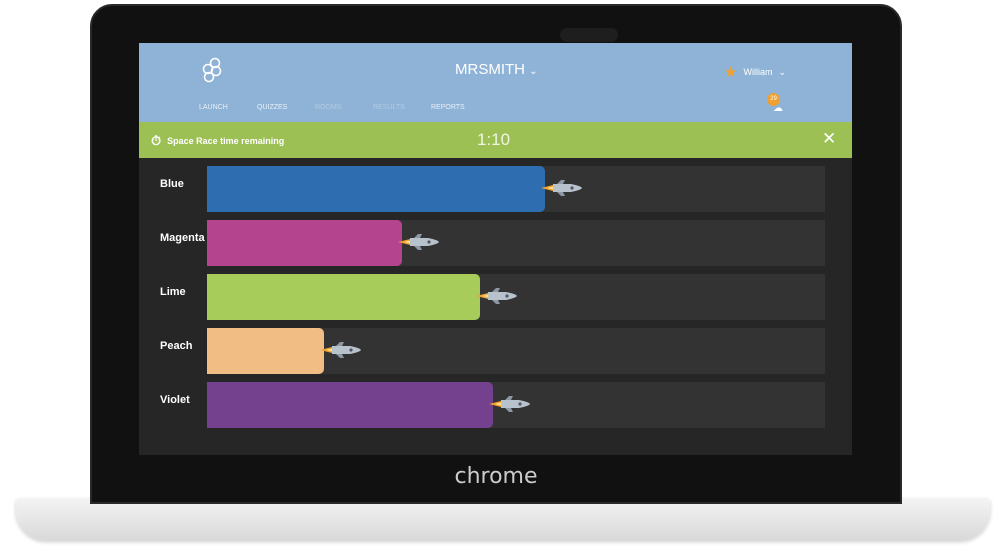 The width and height of the screenshot is (1007, 558). What do you see at coordinates (731, 72) in the screenshot?
I see `star-icon: ★` at bounding box center [731, 72].